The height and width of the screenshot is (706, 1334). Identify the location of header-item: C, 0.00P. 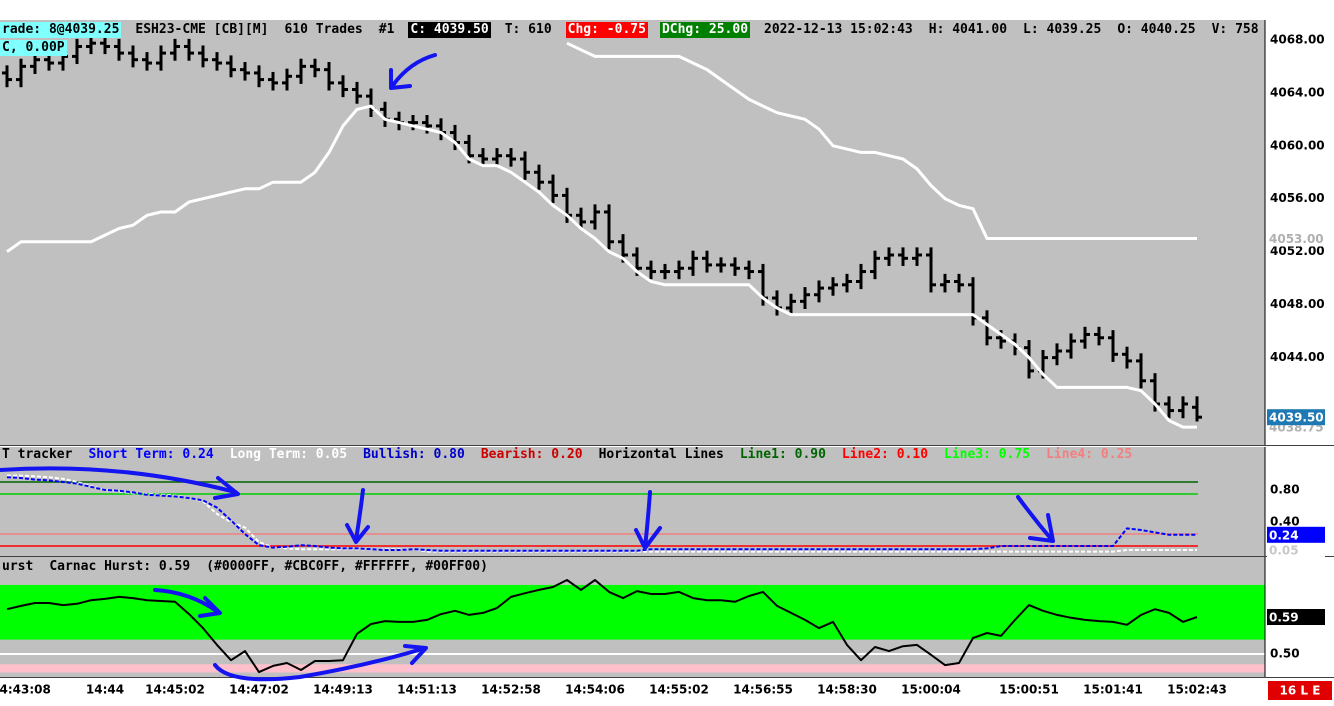
(33, 48).